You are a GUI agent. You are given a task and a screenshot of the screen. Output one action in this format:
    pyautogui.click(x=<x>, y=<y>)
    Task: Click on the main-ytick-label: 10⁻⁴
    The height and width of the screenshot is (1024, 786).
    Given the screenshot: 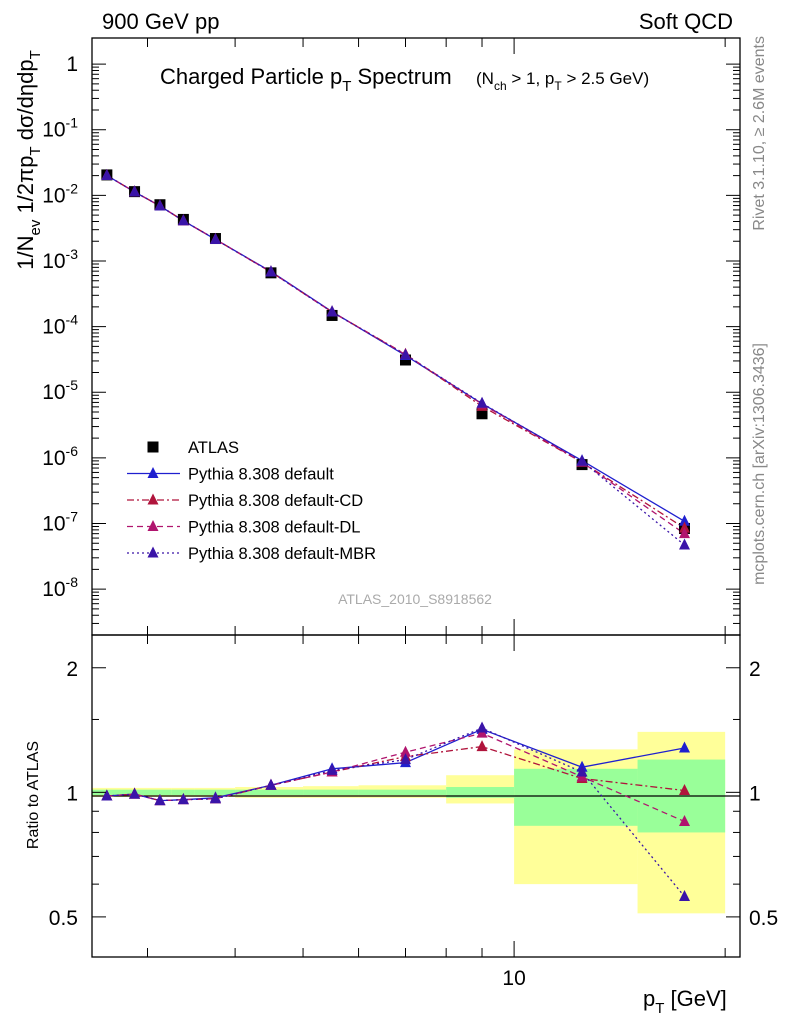 What is the action you would take?
    pyautogui.click(x=60, y=325)
    